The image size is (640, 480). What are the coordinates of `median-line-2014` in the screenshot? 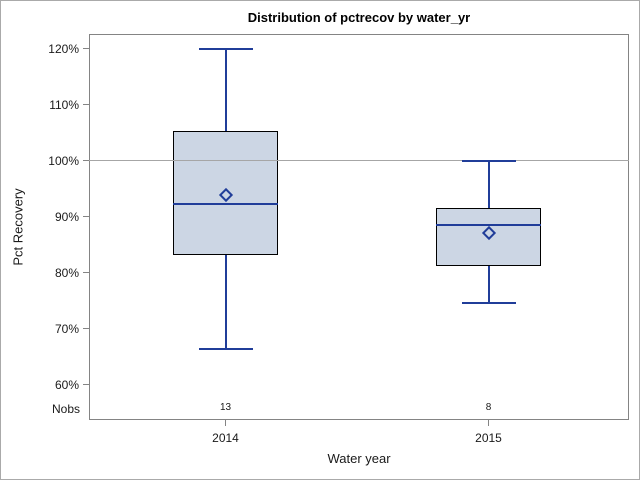 It's located at (225, 204).